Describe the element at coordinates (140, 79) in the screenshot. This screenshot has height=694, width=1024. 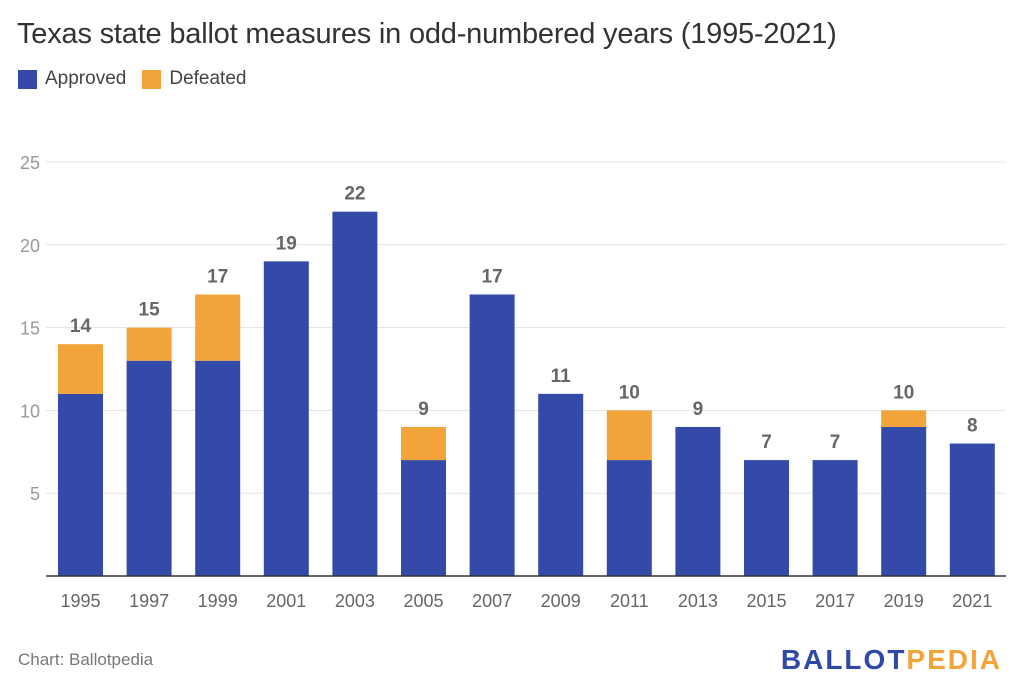
I see `legend: Approved Defeated` at that location.